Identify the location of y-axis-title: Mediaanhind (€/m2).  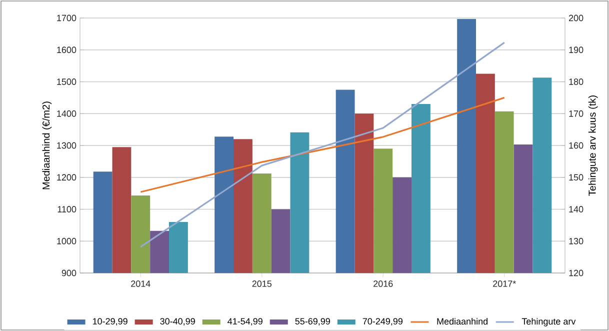
(47, 146).